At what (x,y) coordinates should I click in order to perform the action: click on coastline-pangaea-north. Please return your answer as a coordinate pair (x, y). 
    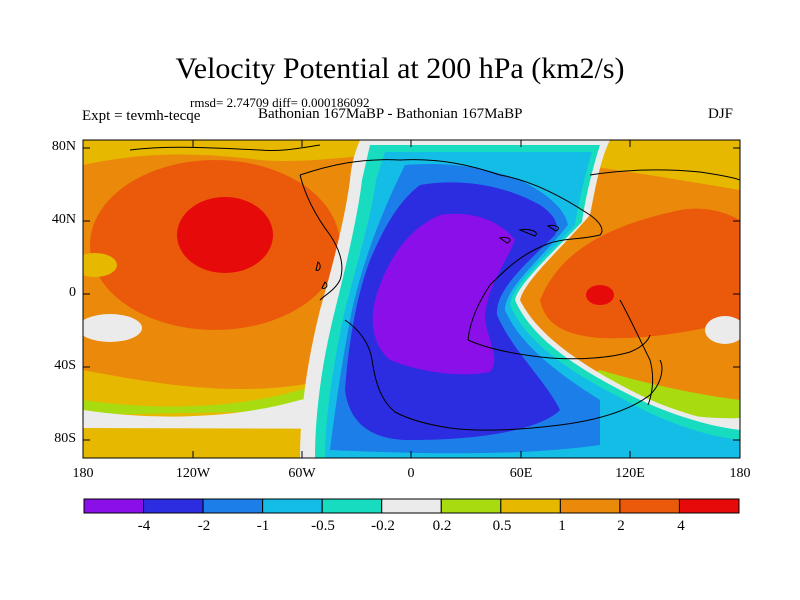
    Looking at the image, I should click on (451, 250).